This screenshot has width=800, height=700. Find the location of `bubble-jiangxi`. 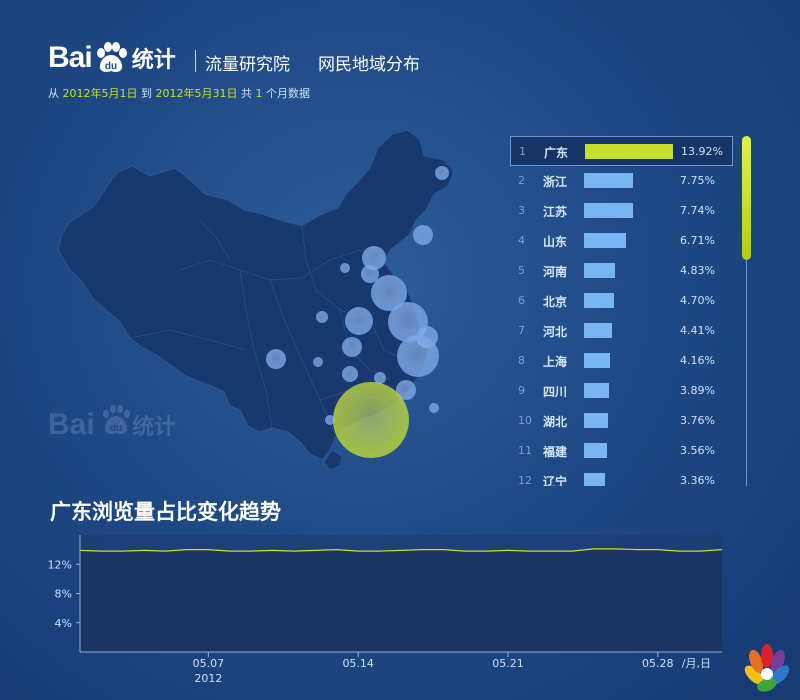

bubble-jiangxi is located at coordinates (380, 378).